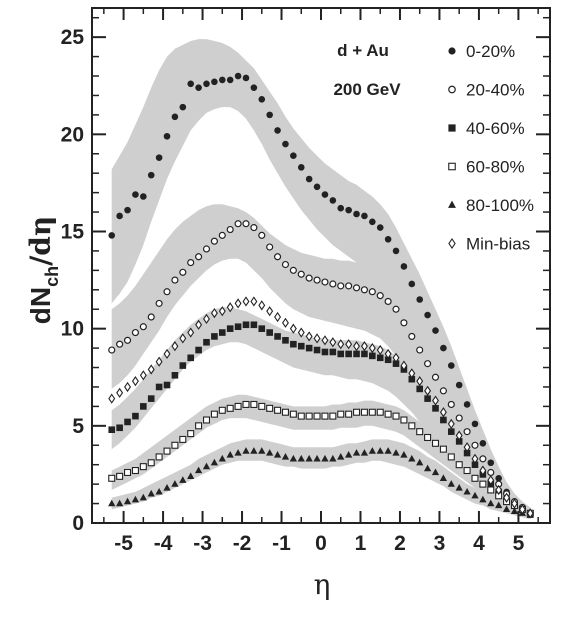 This screenshot has height=617, width=567. I want to click on x-tick-label: 3, so click(440, 543).